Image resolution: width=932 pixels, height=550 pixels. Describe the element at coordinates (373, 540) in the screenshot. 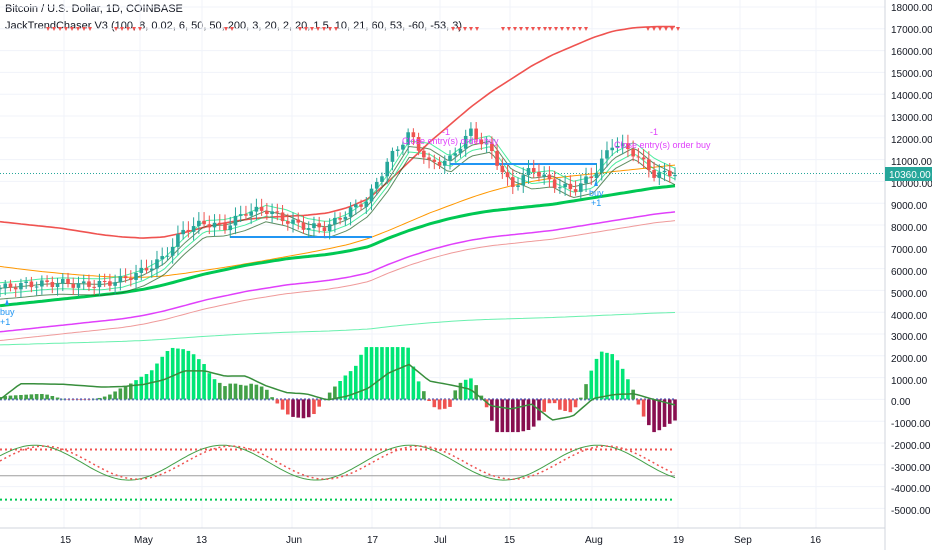

I see `time-tick: 17` at that location.